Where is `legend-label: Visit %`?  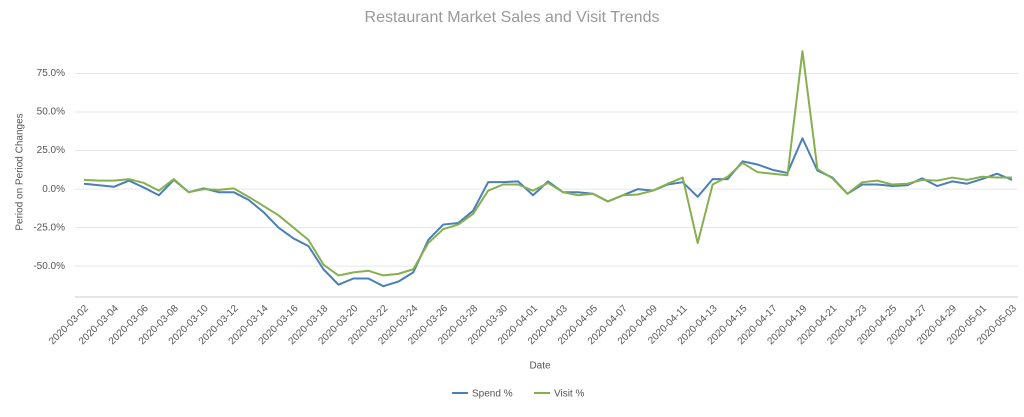 legend-label: Visit % is located at coordinates (569, 394).